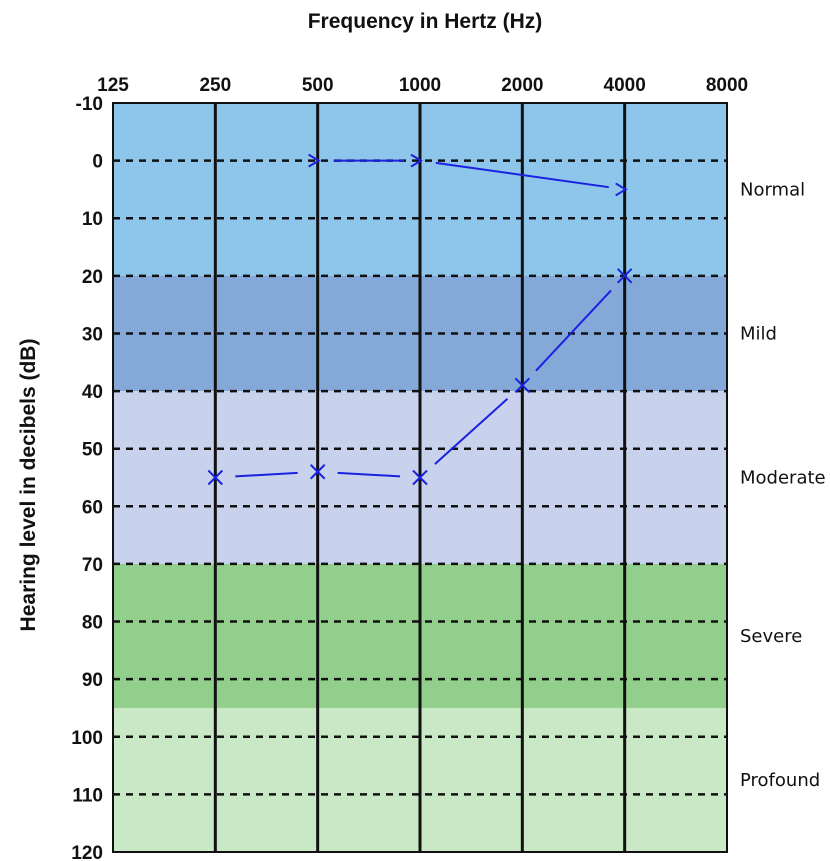 The height and width of the screenshot is (861, 830). Describe the element at coordinates (97, 162) in the screenshot. I see `y-tick-0: 0` at that location.